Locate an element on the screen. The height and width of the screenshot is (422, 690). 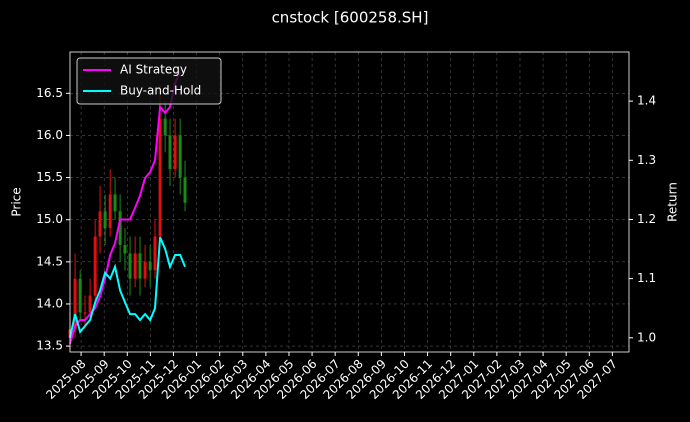
y2-tick-label: 1.3 is located at coordinates (646, 160).